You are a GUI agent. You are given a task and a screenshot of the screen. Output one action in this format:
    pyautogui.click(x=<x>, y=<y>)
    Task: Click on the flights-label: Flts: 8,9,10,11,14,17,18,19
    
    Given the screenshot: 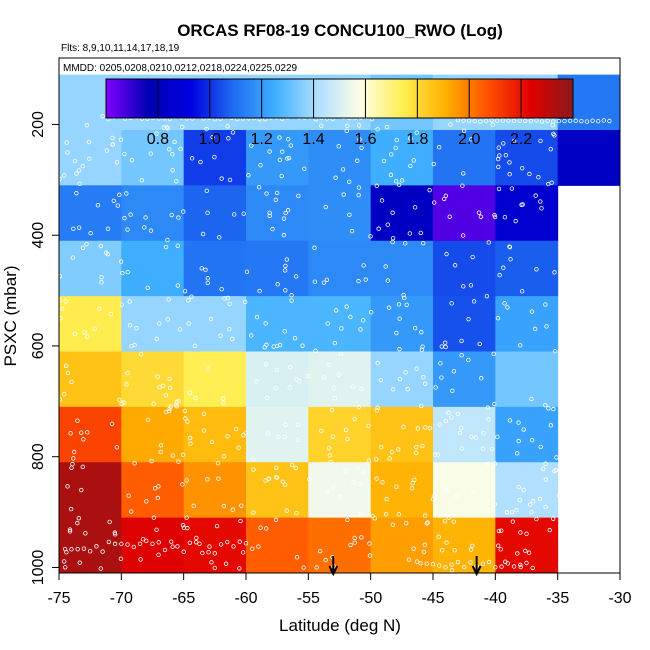 What is the action you would take?
    pyautogui.click(x=120, y=48)
    